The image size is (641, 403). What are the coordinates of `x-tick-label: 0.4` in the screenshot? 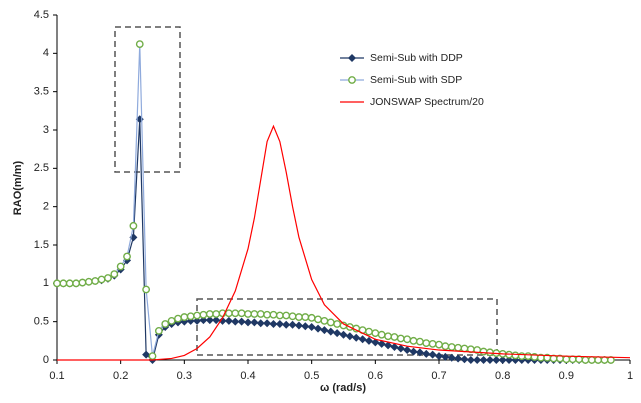 It's located at (247, 376).